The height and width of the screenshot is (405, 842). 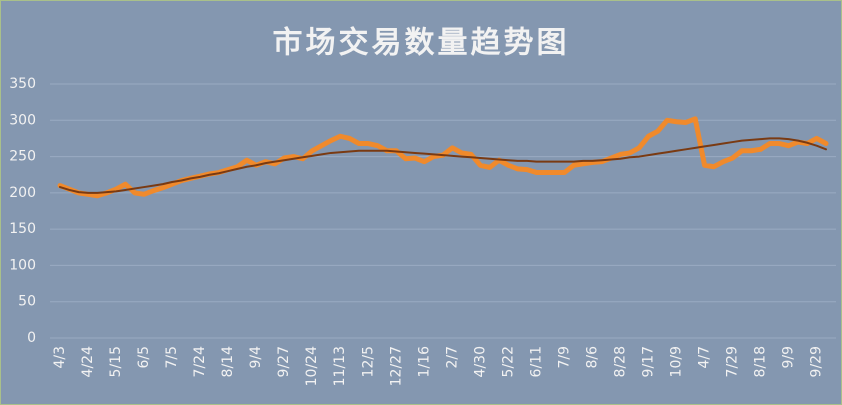 What do you see at coordinates (22, 157) in the screenshot?
I see `y-tick-label: 250` at bounding box center [22, 157].